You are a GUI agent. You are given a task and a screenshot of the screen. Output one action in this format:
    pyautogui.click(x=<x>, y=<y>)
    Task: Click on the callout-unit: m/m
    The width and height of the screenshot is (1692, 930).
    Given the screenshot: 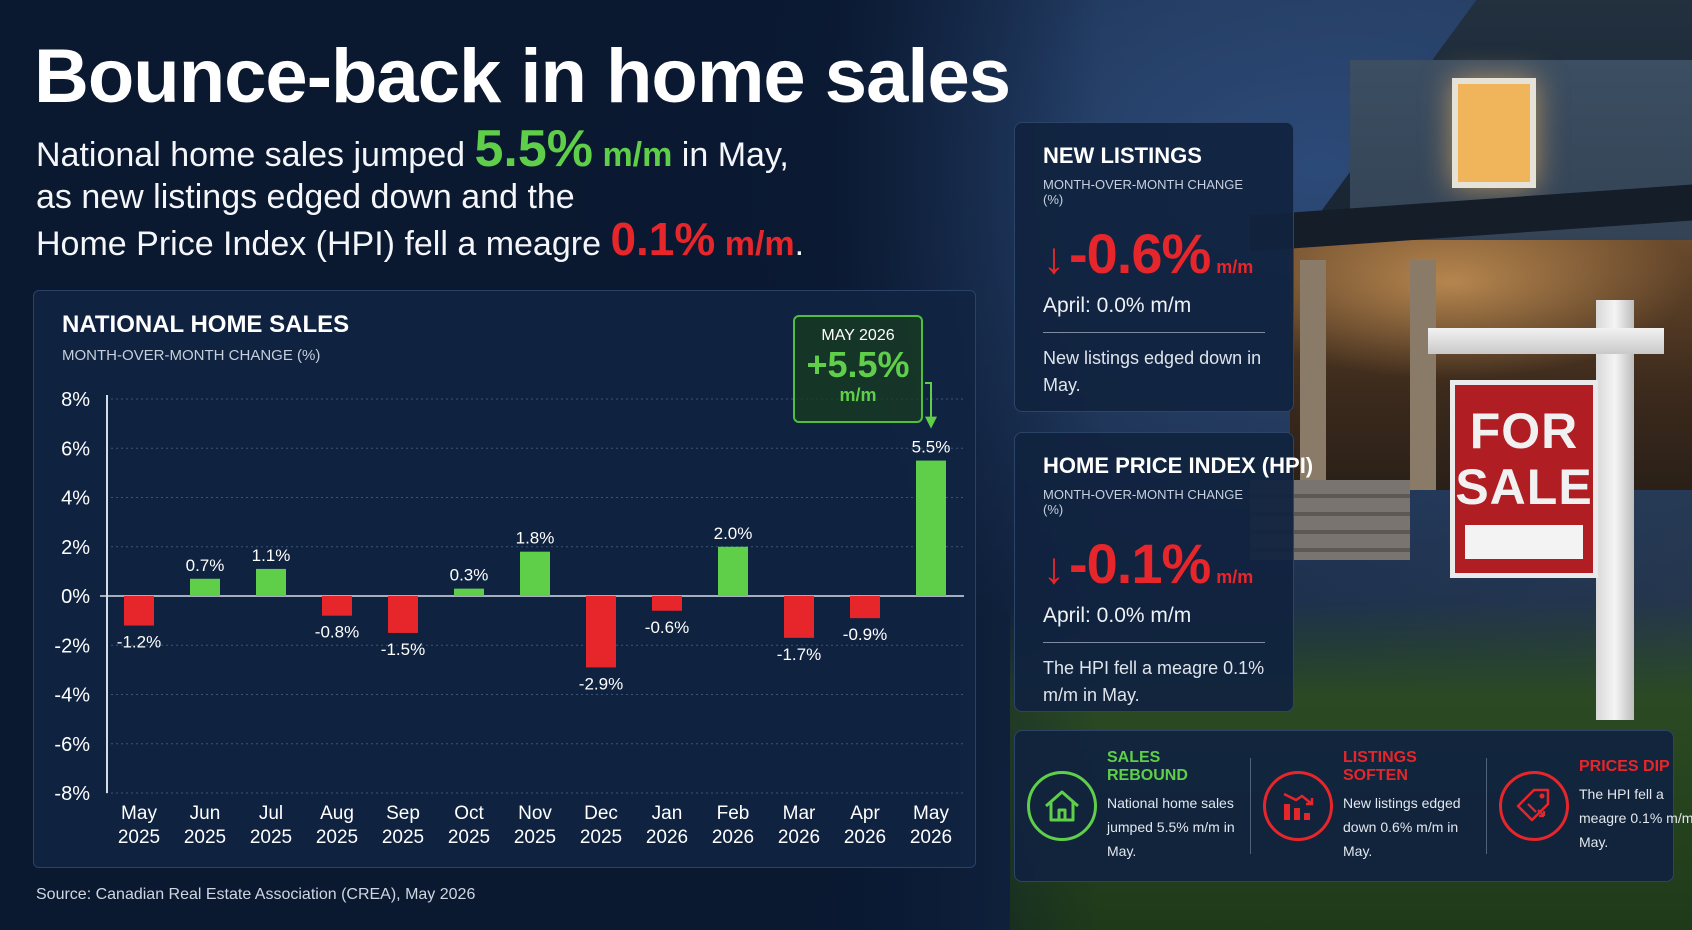 What is the action you would take?
    pyautogui.click(x=858, y=395)
    